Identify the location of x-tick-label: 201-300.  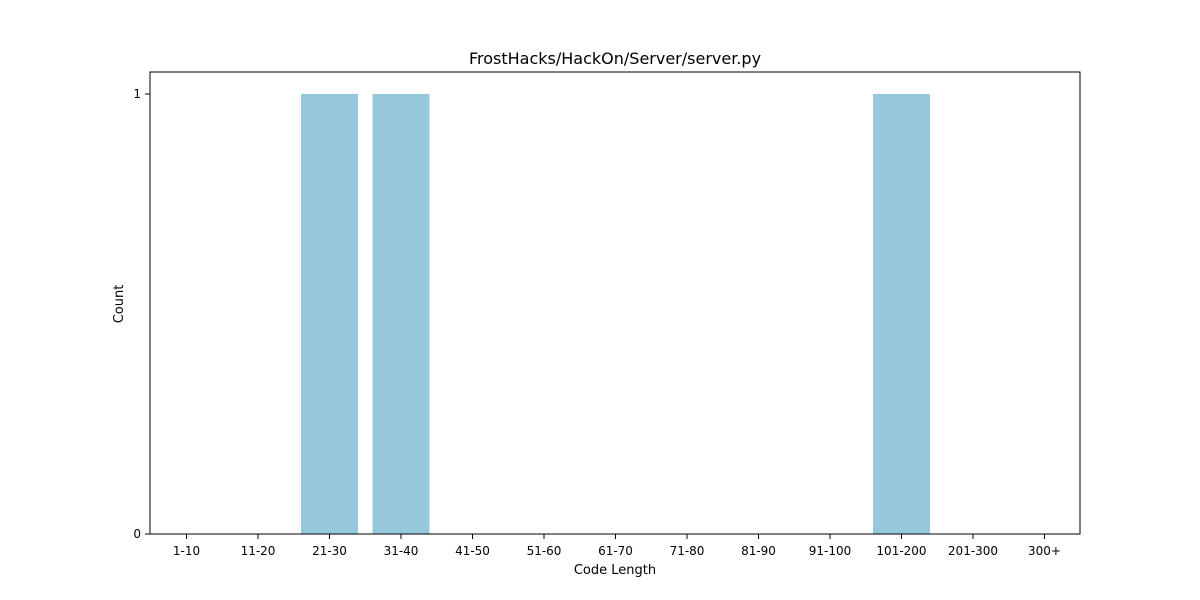
(973, 551).